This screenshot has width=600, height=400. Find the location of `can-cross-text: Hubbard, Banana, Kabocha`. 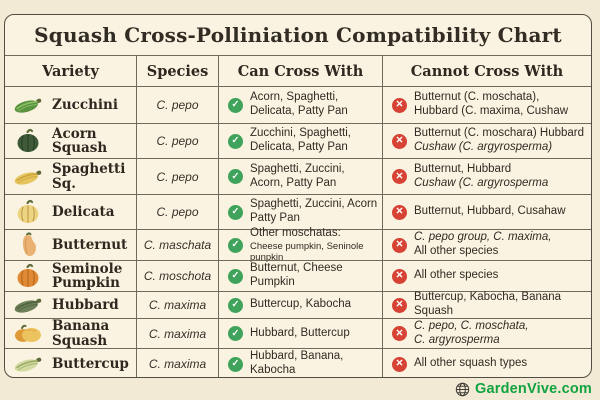

can-cross-text: Hubbard, Banana, Kabocha is located at coordinates (297, 363).